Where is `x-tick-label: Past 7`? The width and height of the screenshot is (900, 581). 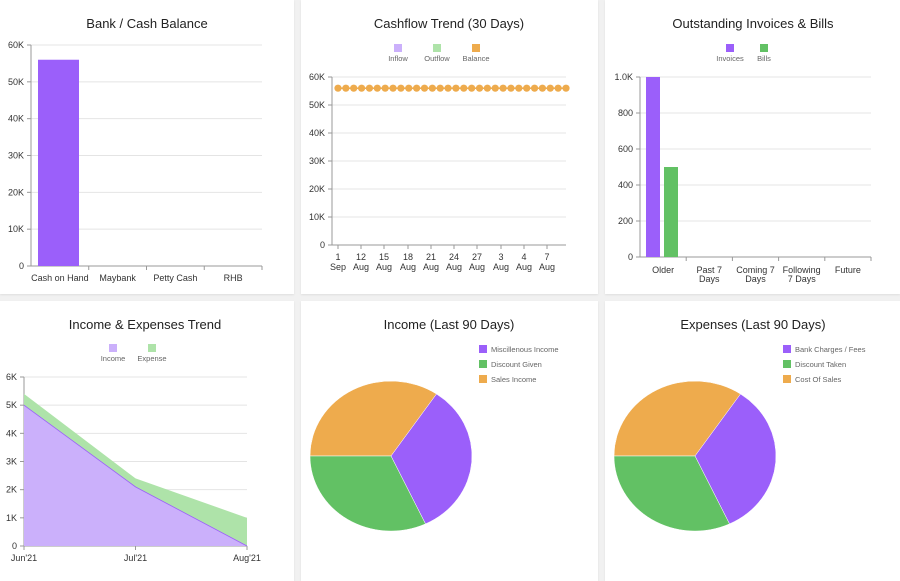
x-tick-label: Past 7 is located at coordinates (710, 270).